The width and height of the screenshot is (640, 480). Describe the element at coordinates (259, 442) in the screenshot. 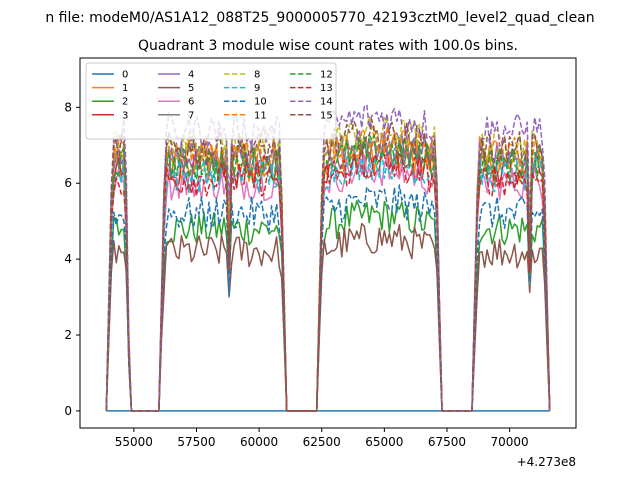

I see `x-tick-label: 60000` at that location.